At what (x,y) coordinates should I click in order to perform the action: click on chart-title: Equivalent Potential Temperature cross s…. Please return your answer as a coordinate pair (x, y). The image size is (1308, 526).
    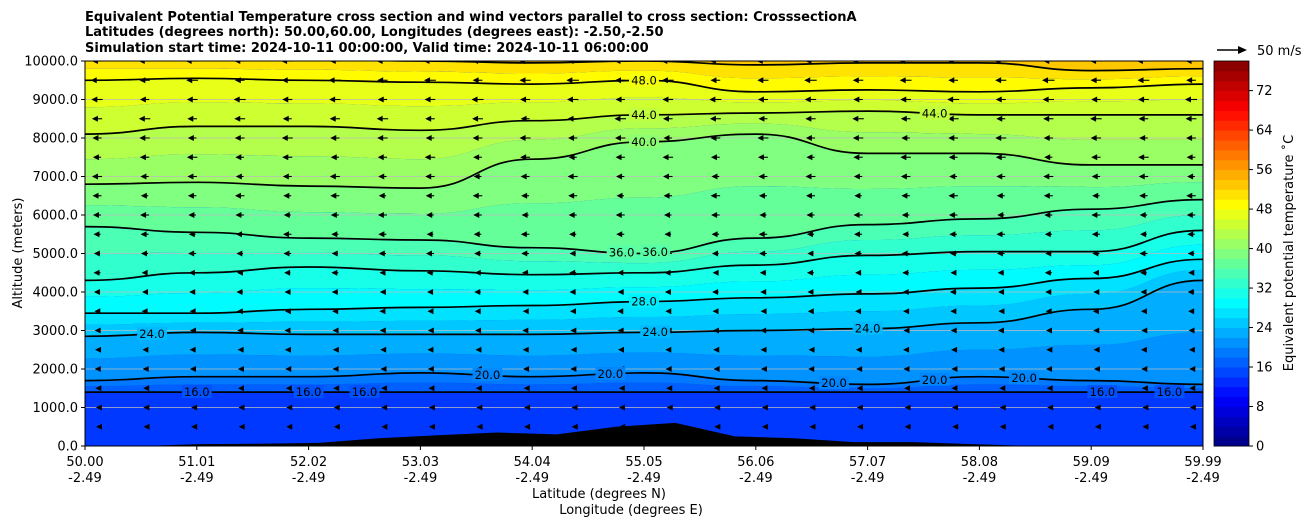
    Looking at the image, I should click on (471, 33).